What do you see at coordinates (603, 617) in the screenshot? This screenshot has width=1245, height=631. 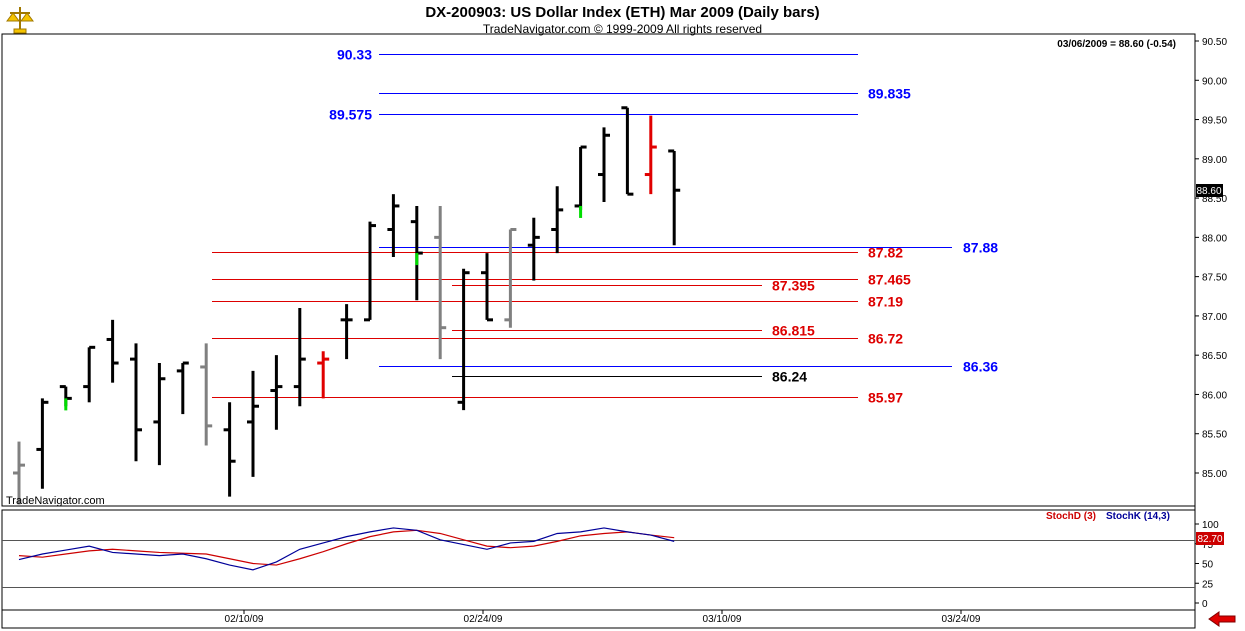 I see `date-axis-ticks: 02/10/09 02/24/09 03/10/09 03/24/09` at bounding box center [603, 617].